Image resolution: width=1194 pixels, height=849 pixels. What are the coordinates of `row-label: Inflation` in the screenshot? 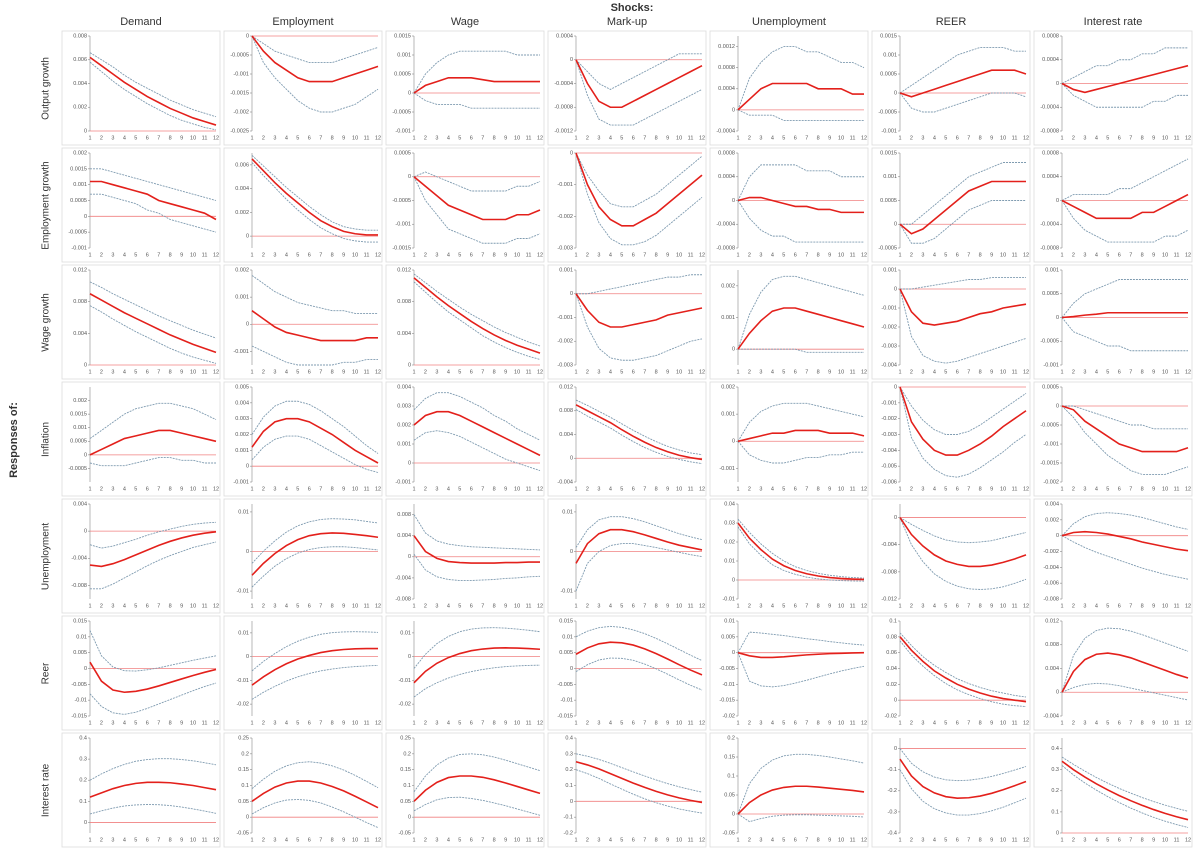 It's located at (46, 439).